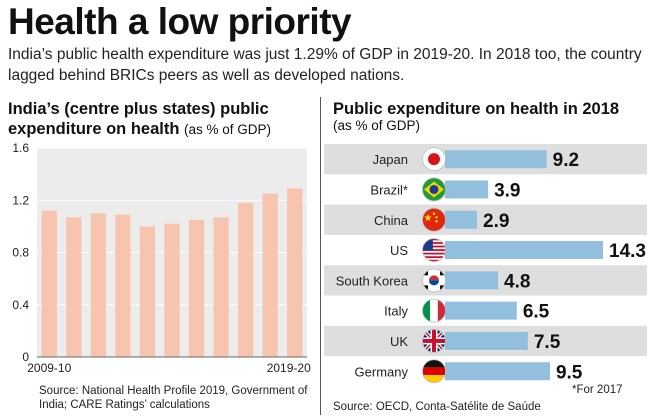 Image resolution: width=650 pixels, height=418 pixels. I want to click on brazil-flag, so click(434, 189).